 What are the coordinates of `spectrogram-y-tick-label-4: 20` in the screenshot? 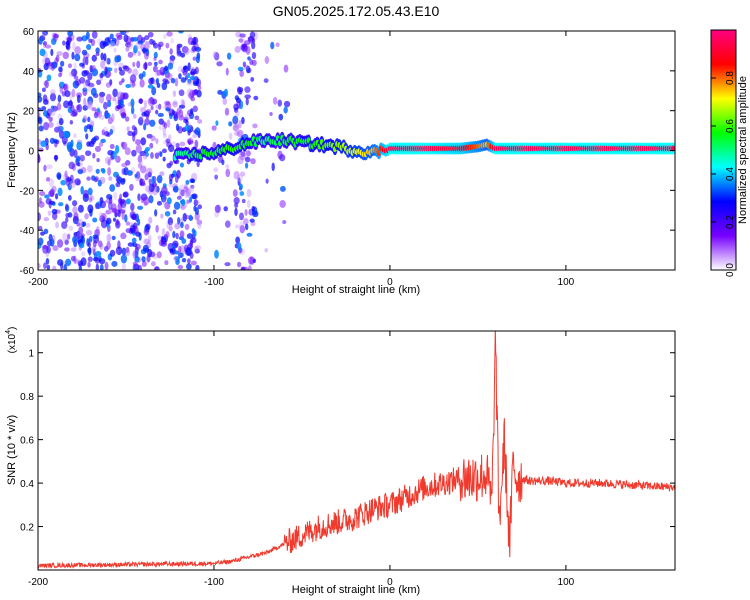 It's located at (29, 112).